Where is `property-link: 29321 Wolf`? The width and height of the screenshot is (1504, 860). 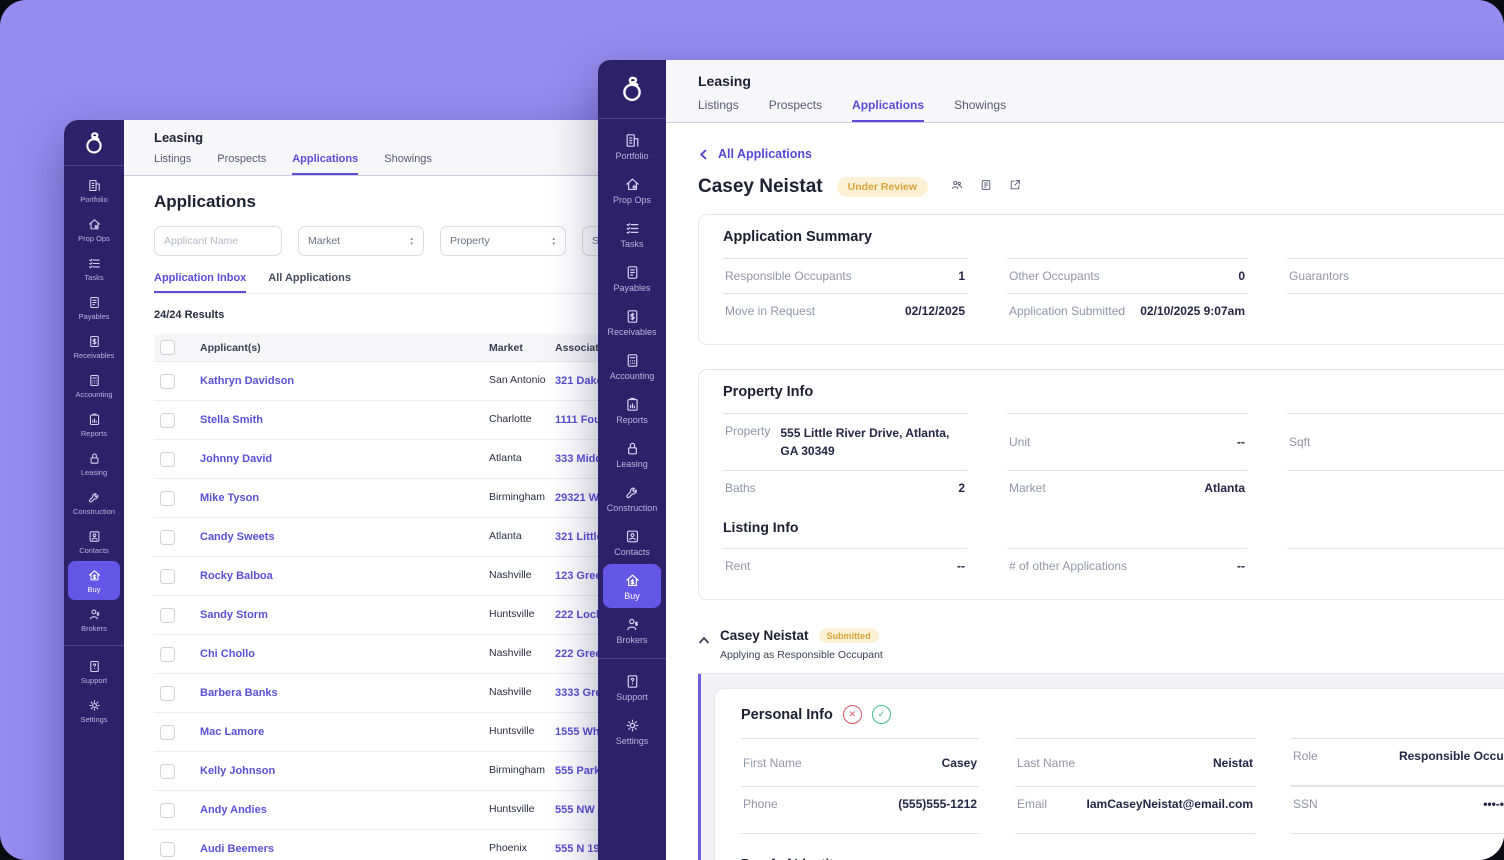 property-link: 29321 Wolf is located at coordinates (584, 498).